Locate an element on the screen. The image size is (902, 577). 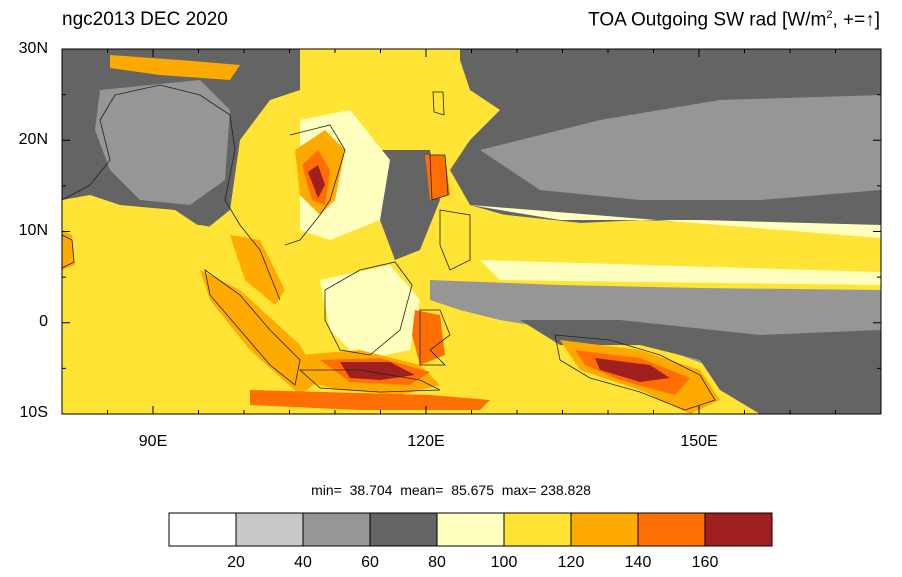
field-mid-gray-pacific-north is located at coordinates (680, 147).